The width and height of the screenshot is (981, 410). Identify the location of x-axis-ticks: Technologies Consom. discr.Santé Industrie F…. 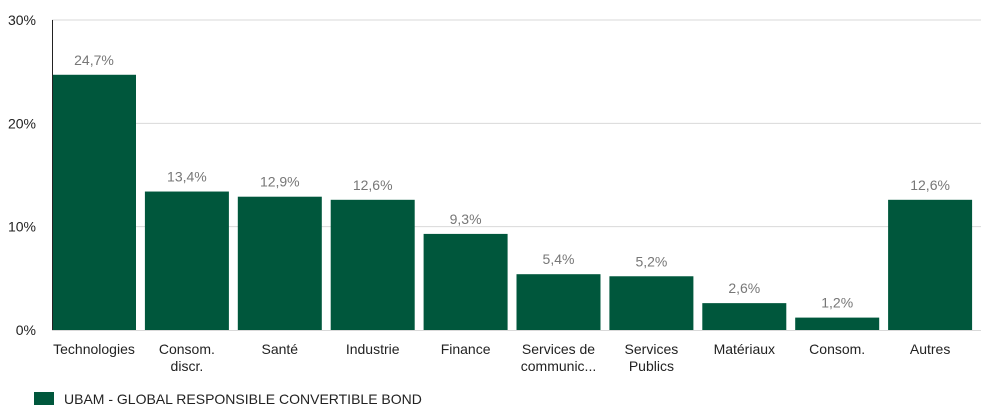
(501, 357).